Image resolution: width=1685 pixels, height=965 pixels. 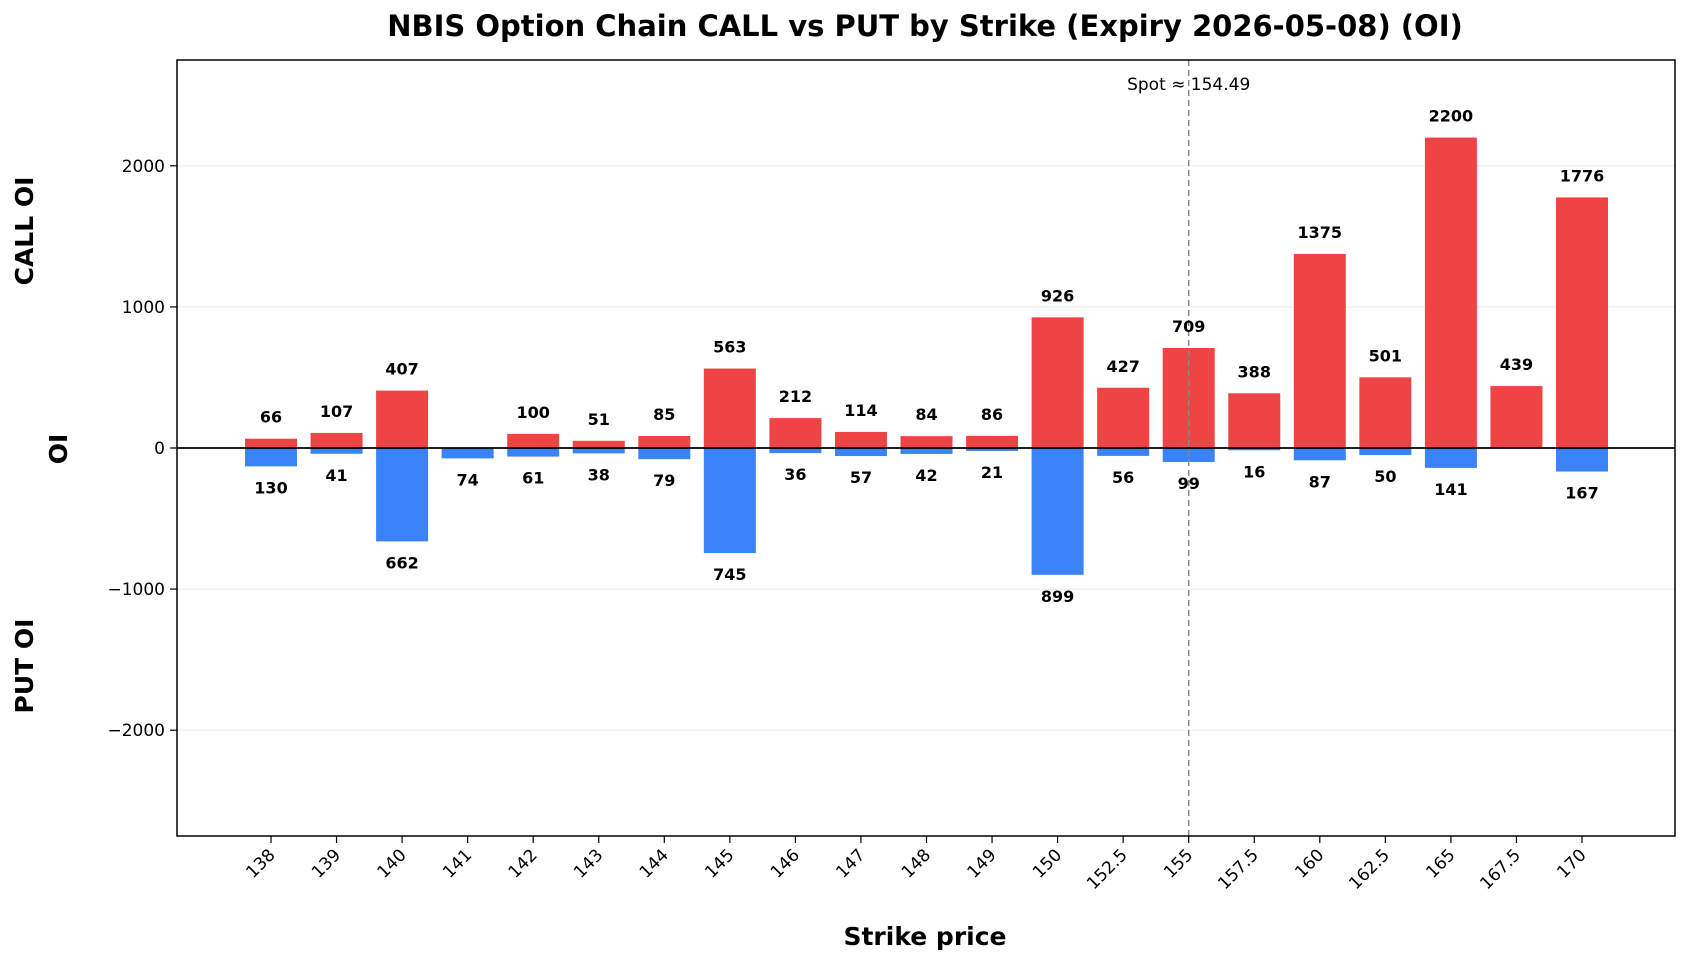 I want to click on x-tick-label: 148, so click(x=916, y=863).